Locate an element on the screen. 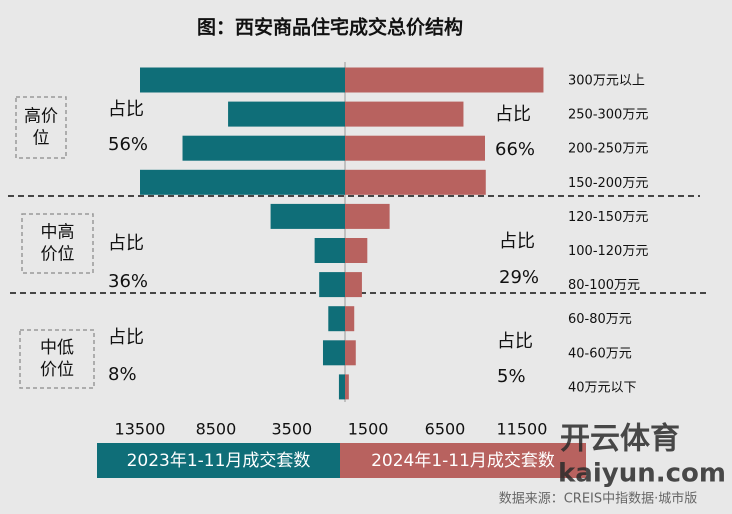 This screenshot has width=732, height=514. category-label: 80-100万元 is located at coordinates (604, 285).